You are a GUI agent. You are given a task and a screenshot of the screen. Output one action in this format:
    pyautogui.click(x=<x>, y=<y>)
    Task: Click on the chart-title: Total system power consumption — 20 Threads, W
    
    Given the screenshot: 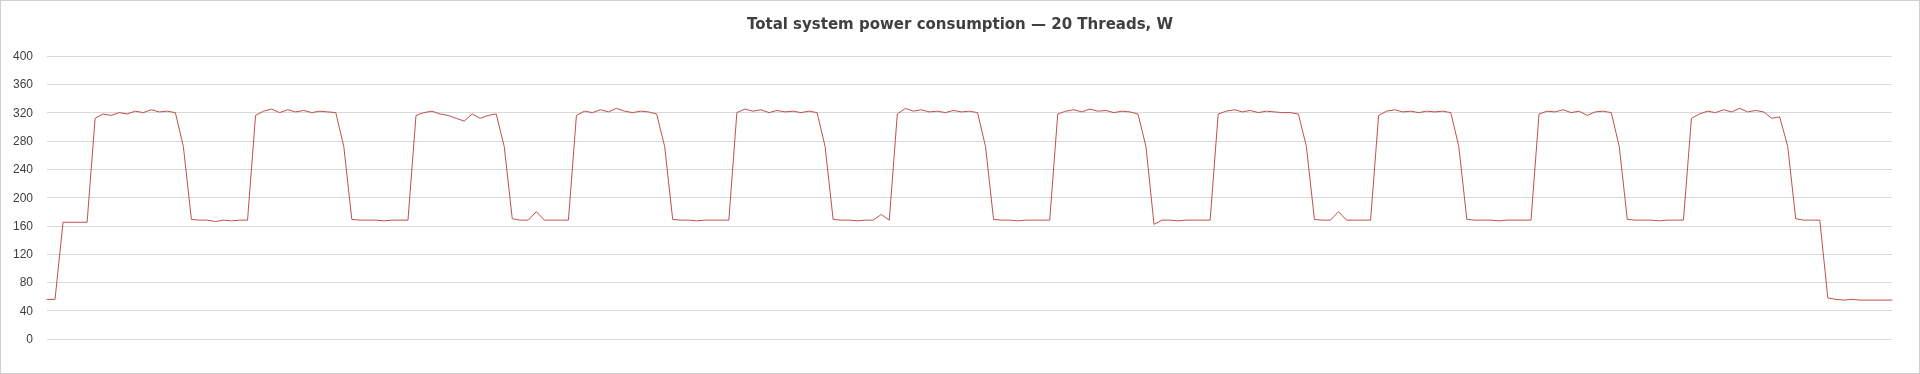 What is the action you would take?
    pyautogui.click(x=960, y=23)
    